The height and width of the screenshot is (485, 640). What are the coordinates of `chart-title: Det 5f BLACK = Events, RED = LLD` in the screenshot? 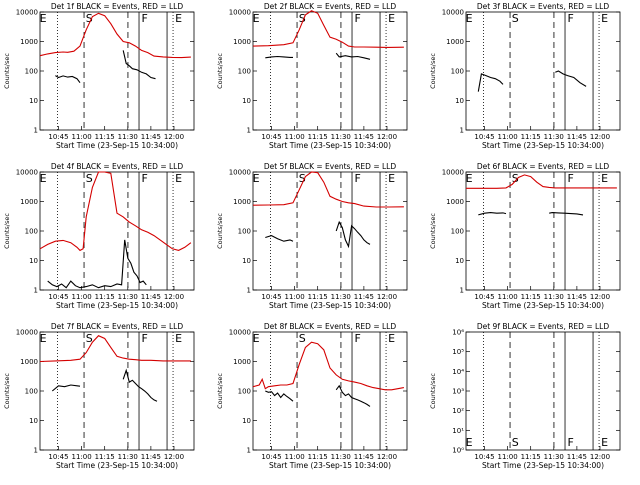 It's located at (330, 166).